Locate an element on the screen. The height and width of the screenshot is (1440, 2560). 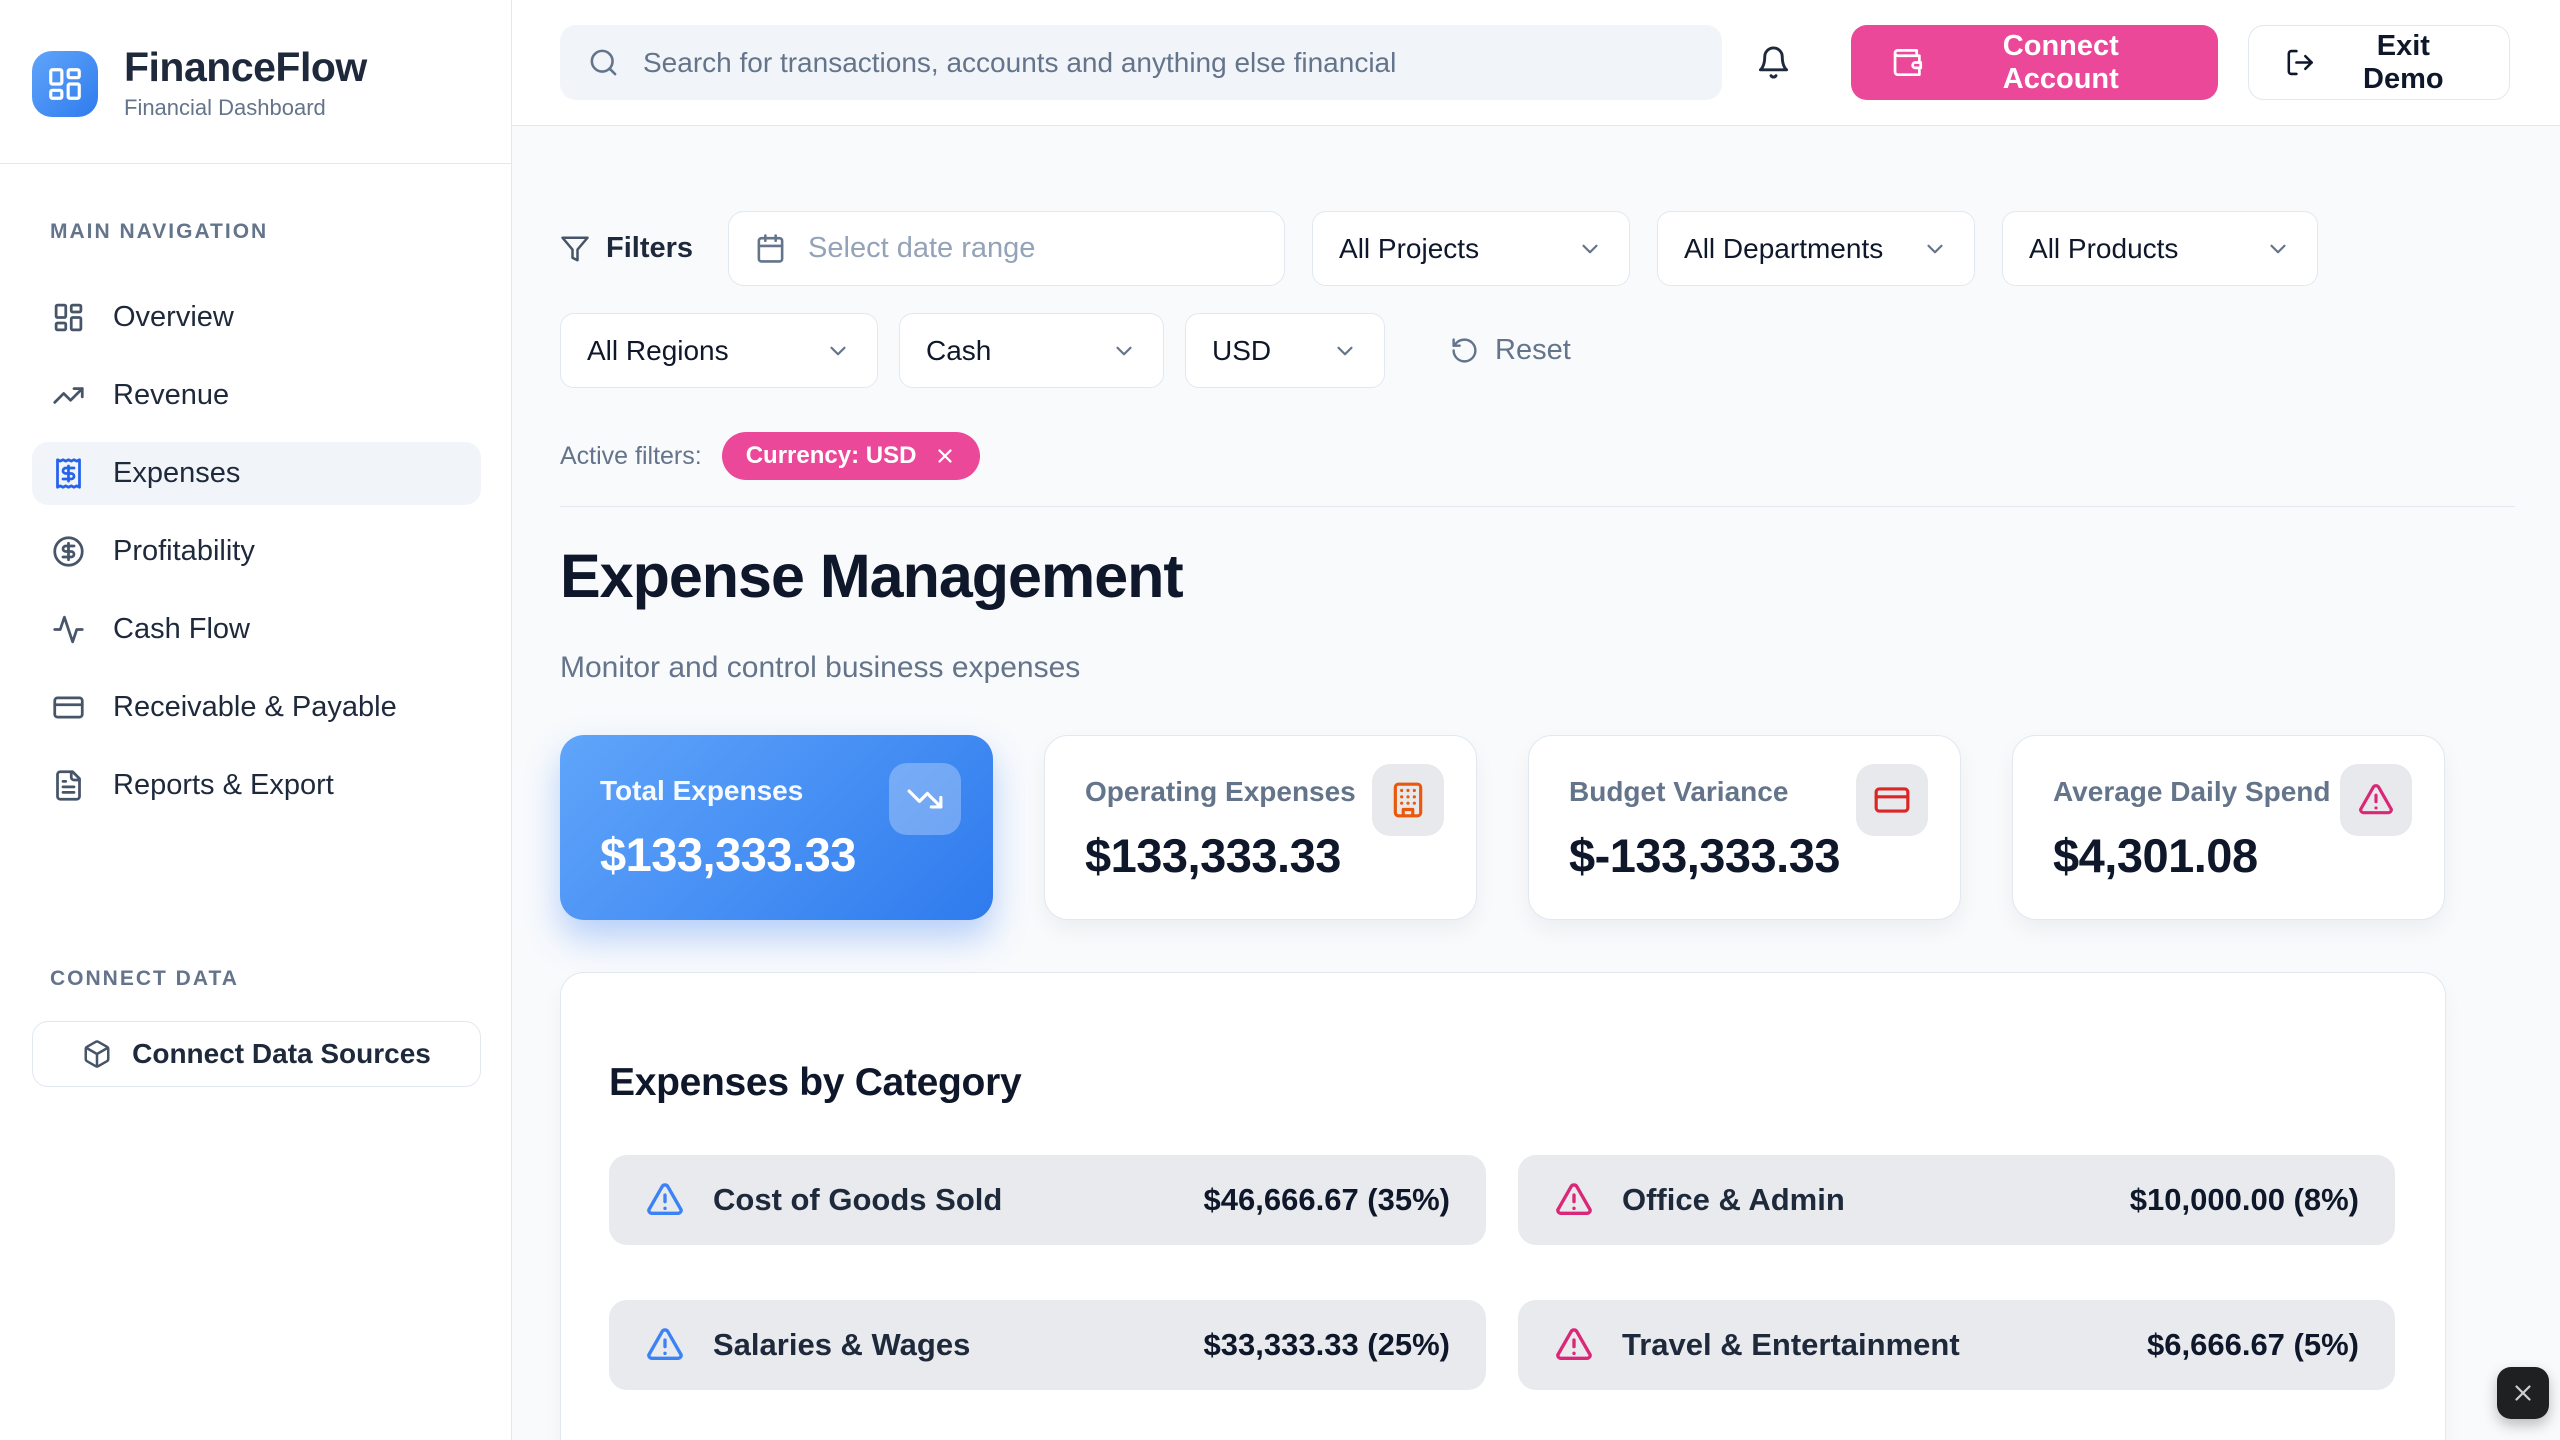
sidebar-item-receivable-payable: Receivable & Payable is located at coordinates (256, 707).